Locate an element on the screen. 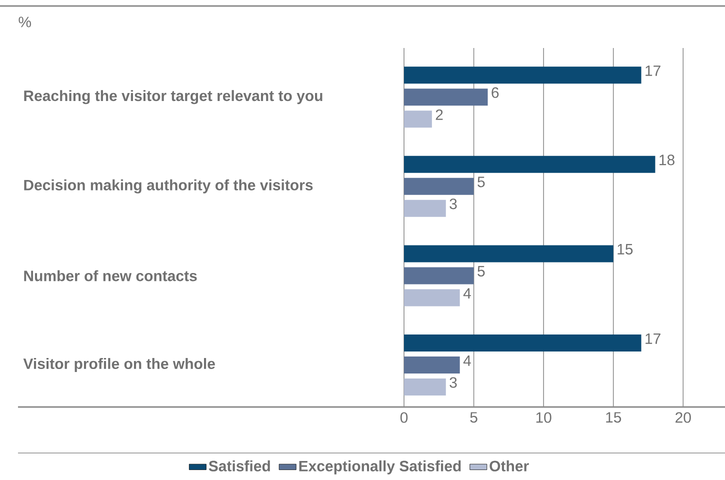 The width and height of the screenshot is (725, 480). legend-label: Other is located at coordinates (509, 466).